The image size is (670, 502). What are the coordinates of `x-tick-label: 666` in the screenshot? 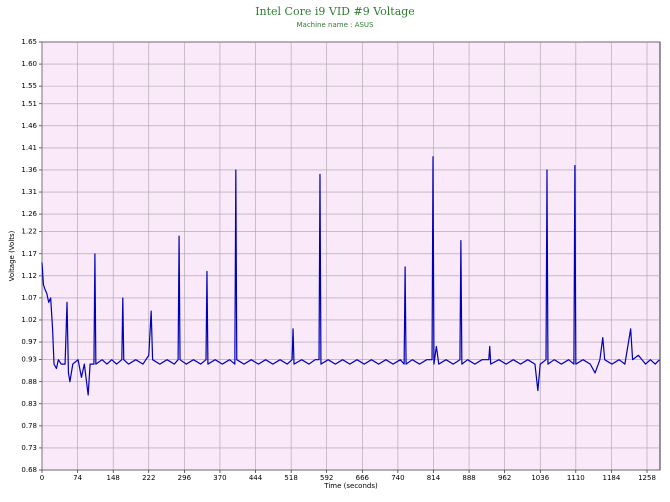 It's located at (363, 478).